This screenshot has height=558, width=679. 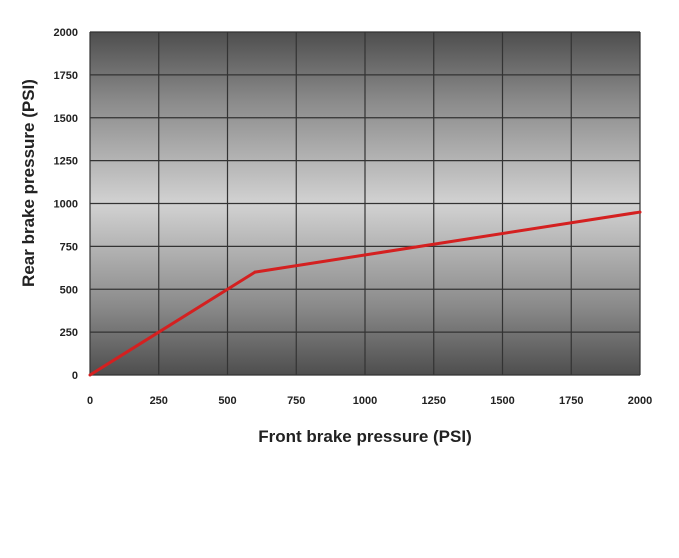 I want to click on x-tick-label: 0, so click(x=90, y=401).